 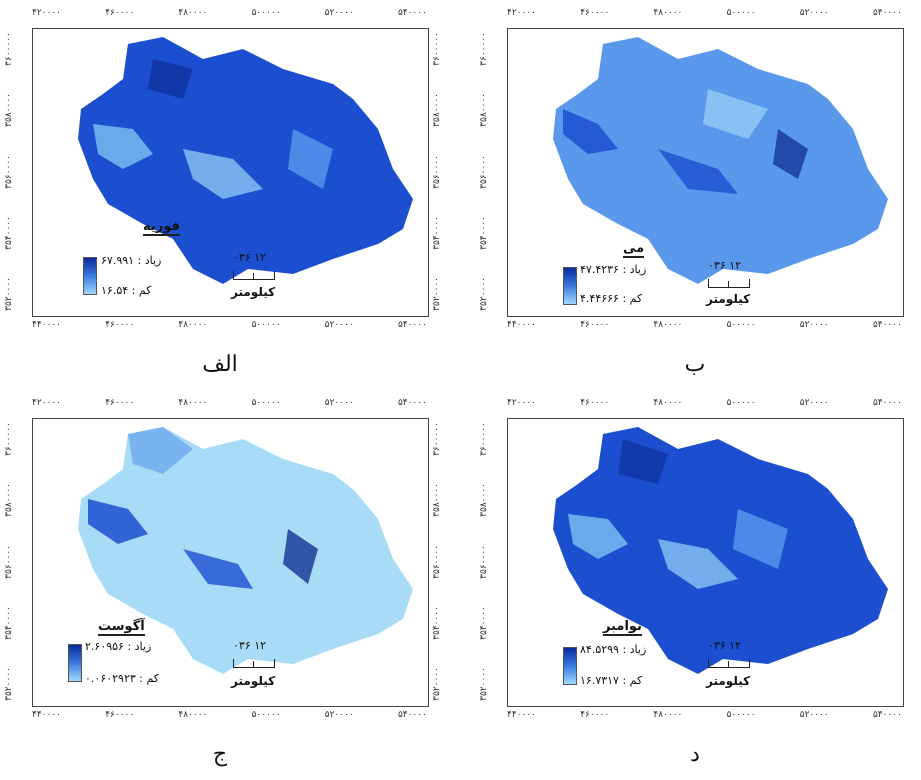 I want to click on region-shape, so click(x=245, y=160).